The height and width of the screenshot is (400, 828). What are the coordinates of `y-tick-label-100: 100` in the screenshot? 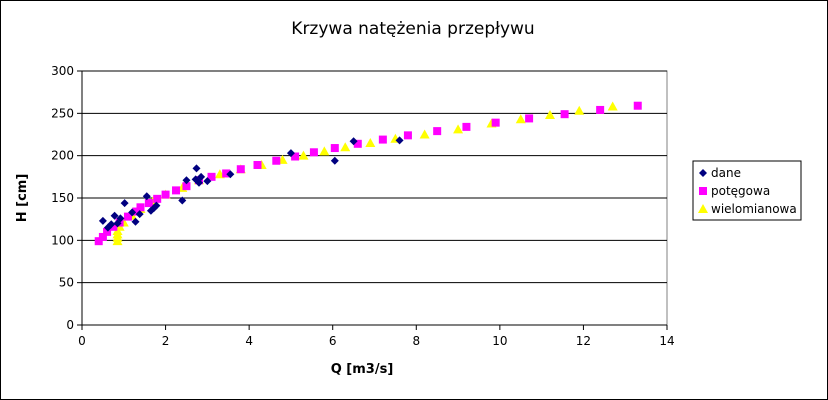 It's located at (62, 240).